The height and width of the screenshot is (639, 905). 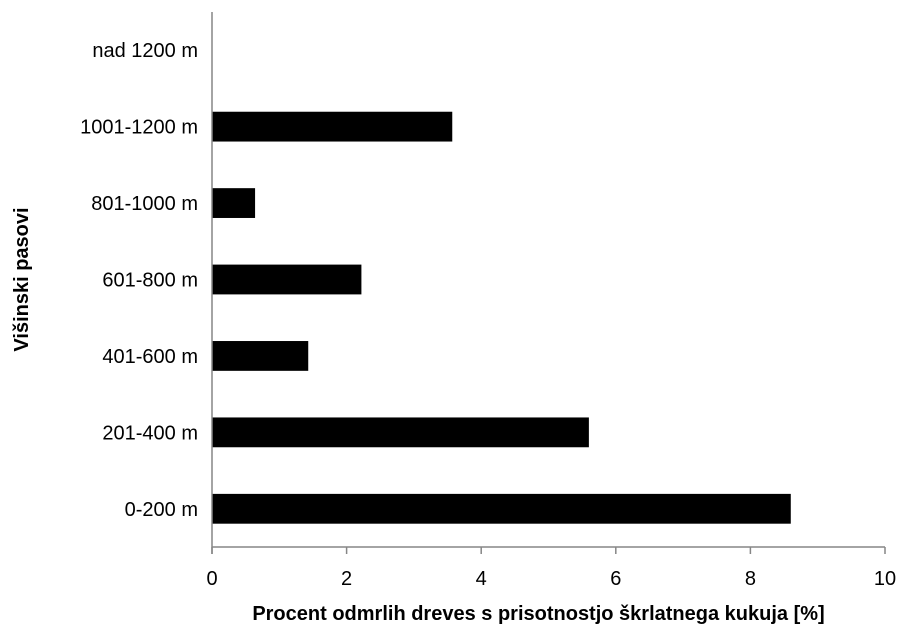 What do you see at coordinates (150, 433) in the screenshot?
I see `category-label: 201-400 m` at bounding box center [150, 433].